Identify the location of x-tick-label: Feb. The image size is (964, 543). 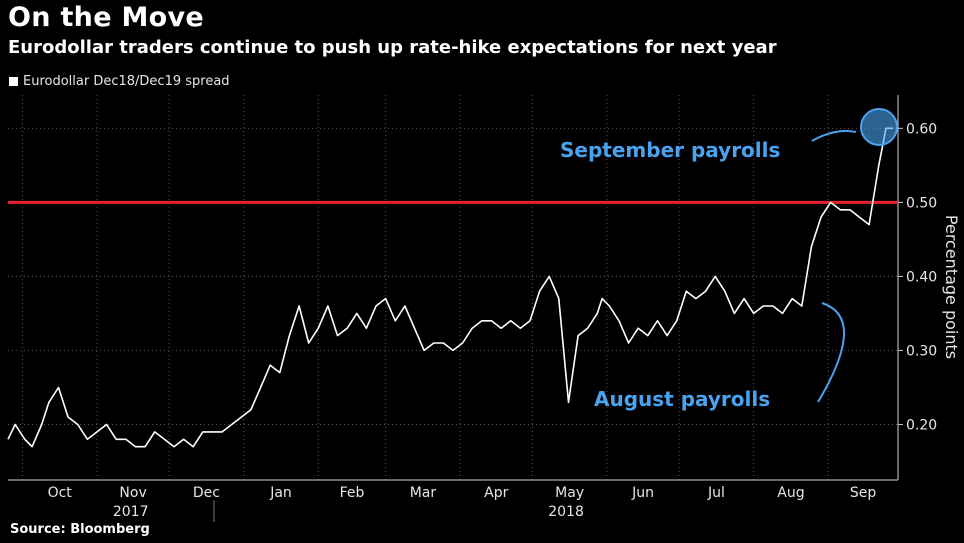
(352, 493).